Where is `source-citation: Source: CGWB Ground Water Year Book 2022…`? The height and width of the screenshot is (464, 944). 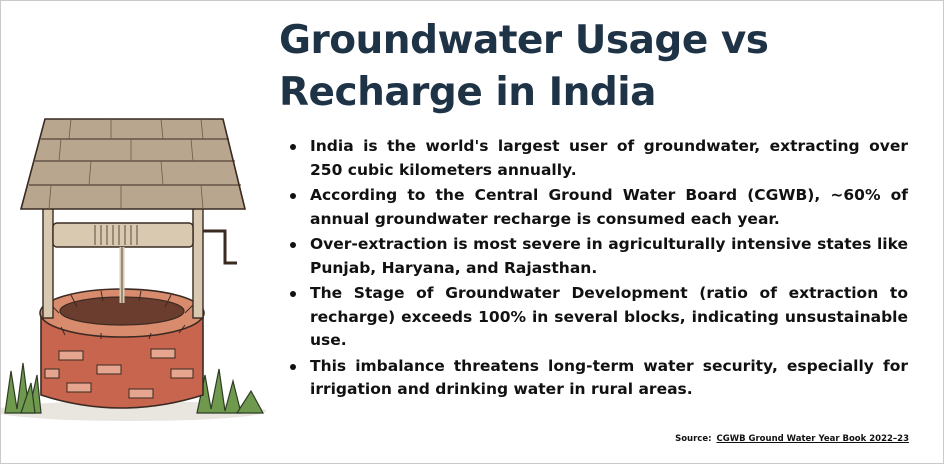 source-citation: Source: CGWB Ground Water Year Book 2022… is located at coordinates (792, 439).